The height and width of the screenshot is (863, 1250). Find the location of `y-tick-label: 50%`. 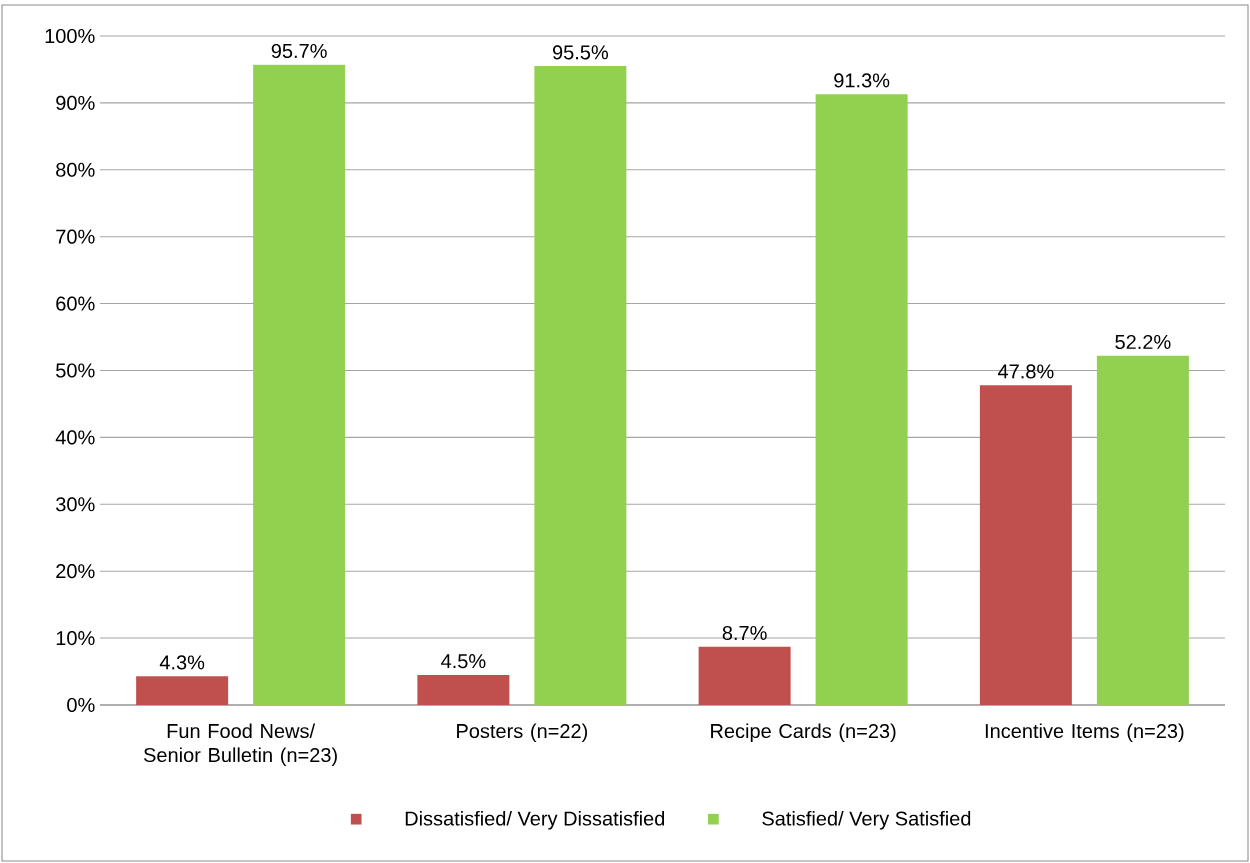

y-tick-label: 50% is located at coordinates (75, 370).